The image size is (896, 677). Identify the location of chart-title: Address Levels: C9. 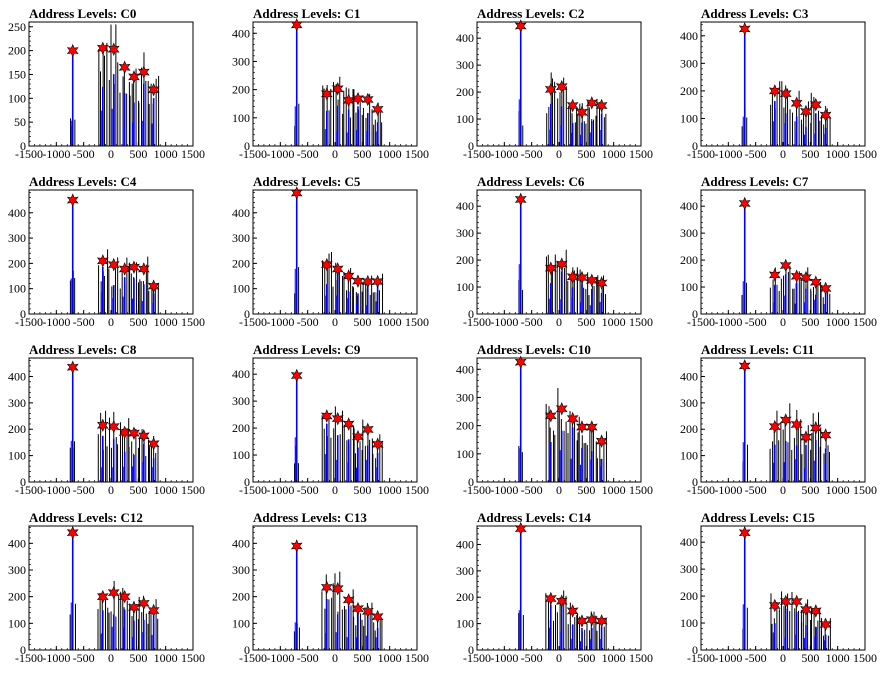
(307, 349).